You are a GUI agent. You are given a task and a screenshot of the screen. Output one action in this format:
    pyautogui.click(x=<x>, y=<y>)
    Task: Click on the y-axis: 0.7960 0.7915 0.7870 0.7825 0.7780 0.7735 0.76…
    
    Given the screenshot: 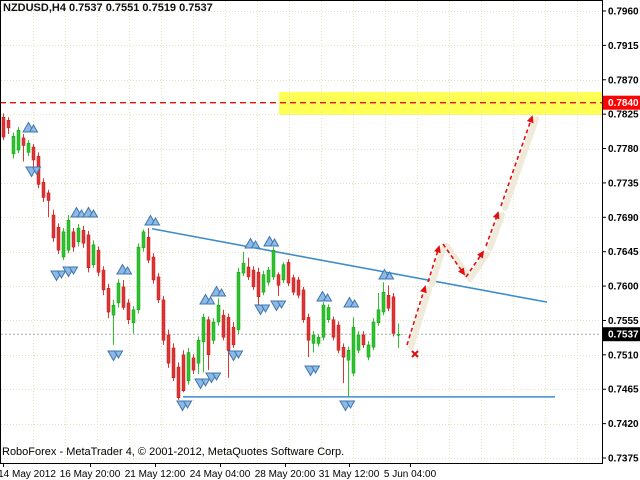 What is the action you would take?
    pyautogui.click(x=621, y=236)
    